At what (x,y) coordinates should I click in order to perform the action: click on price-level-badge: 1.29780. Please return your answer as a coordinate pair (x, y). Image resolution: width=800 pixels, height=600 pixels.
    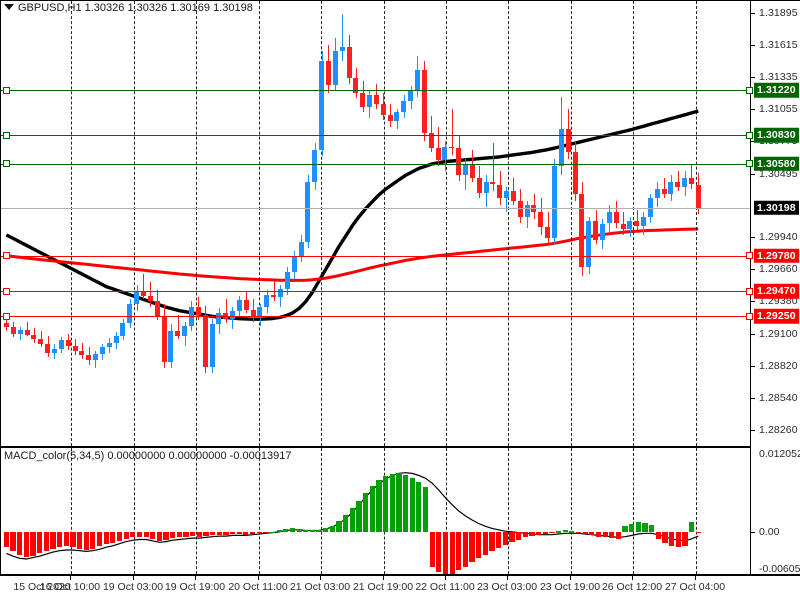
    Looking at the image, I should click on (776, 255).